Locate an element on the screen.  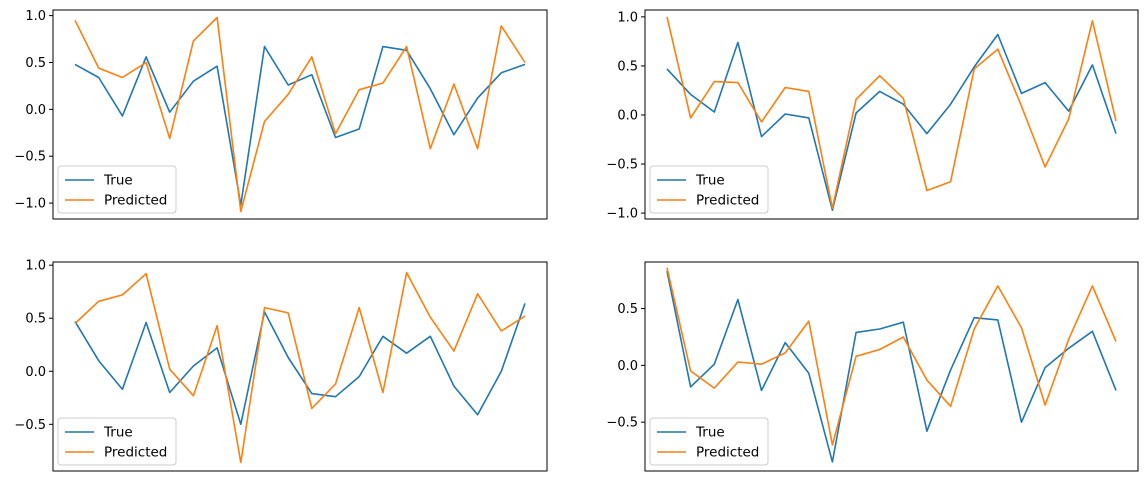
series-line-predicted is located at coordinates (891, 356).